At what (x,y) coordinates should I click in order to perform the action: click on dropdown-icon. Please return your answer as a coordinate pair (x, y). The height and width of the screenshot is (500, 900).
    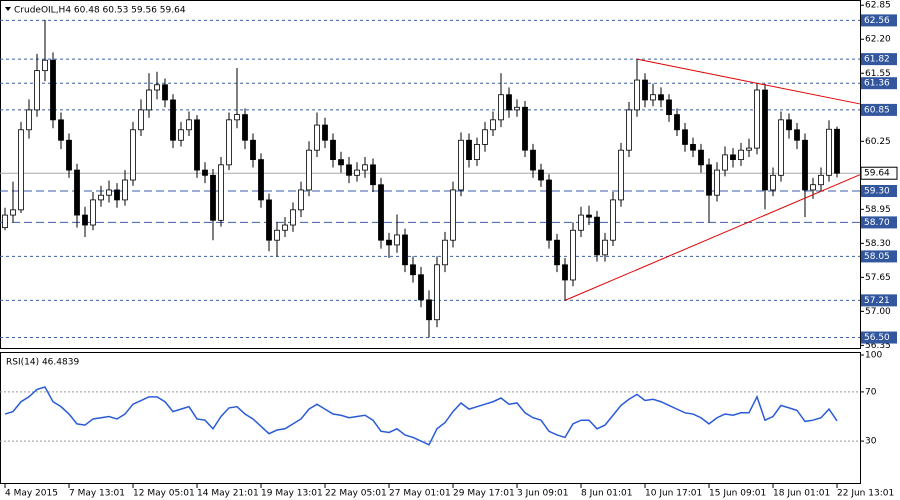
    Looking at the image, I should click on (8, 9).